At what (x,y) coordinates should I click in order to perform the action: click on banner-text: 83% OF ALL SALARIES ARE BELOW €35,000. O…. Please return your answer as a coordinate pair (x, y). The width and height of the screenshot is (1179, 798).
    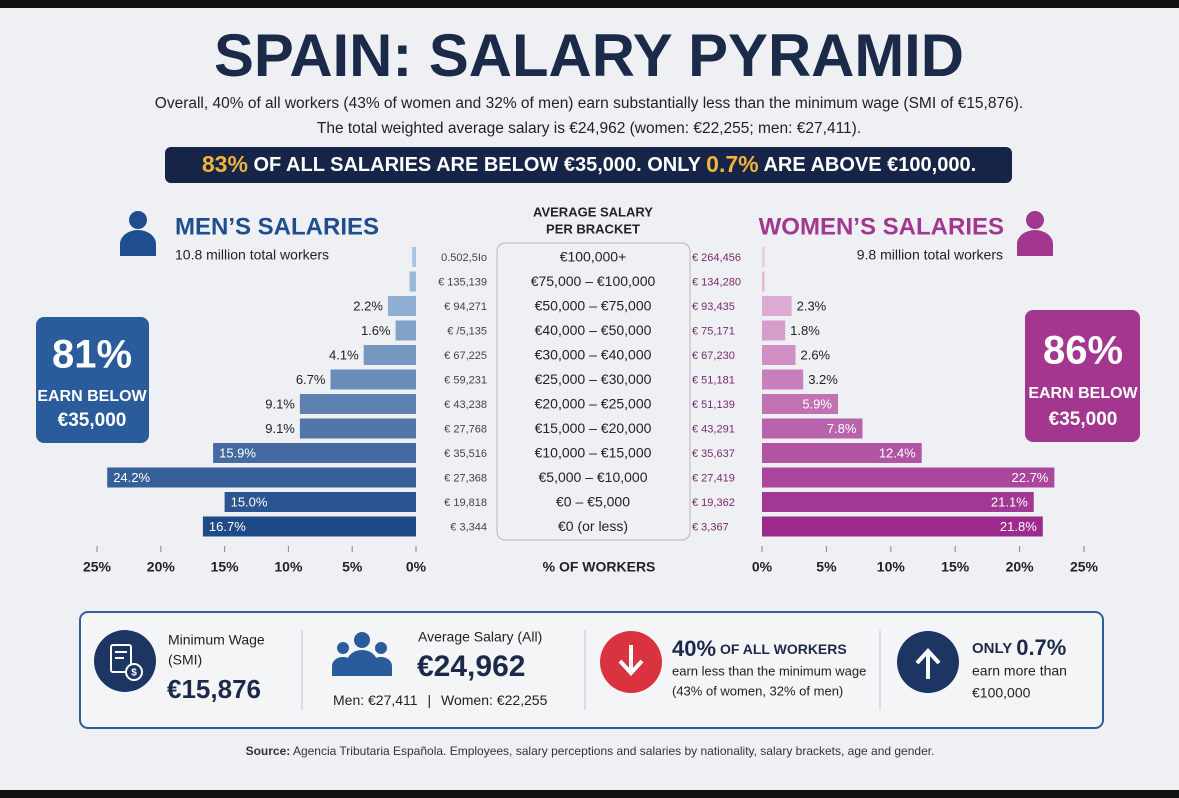
    Looking at the image, I should click on (589, 164).